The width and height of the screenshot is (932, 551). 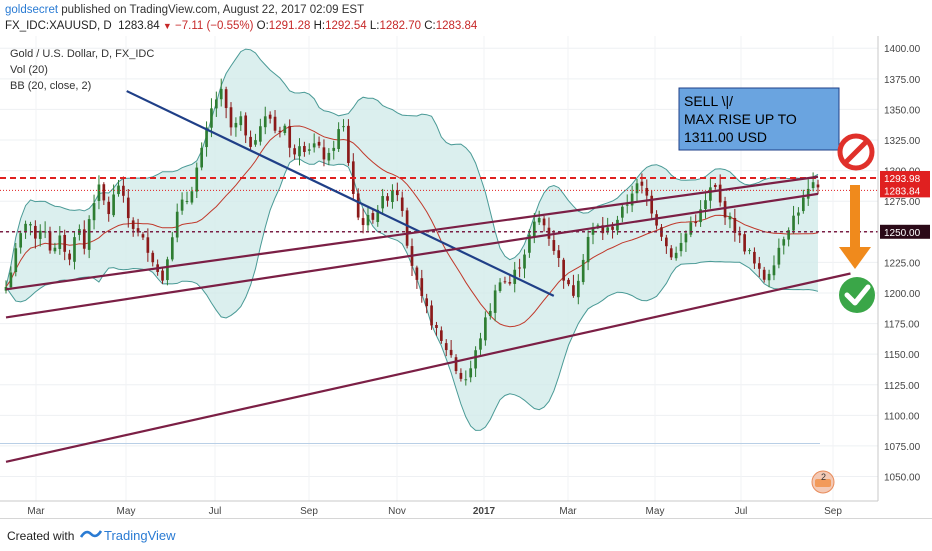 I want to click on last-price: 1283.84, so click(x=139, y=26).